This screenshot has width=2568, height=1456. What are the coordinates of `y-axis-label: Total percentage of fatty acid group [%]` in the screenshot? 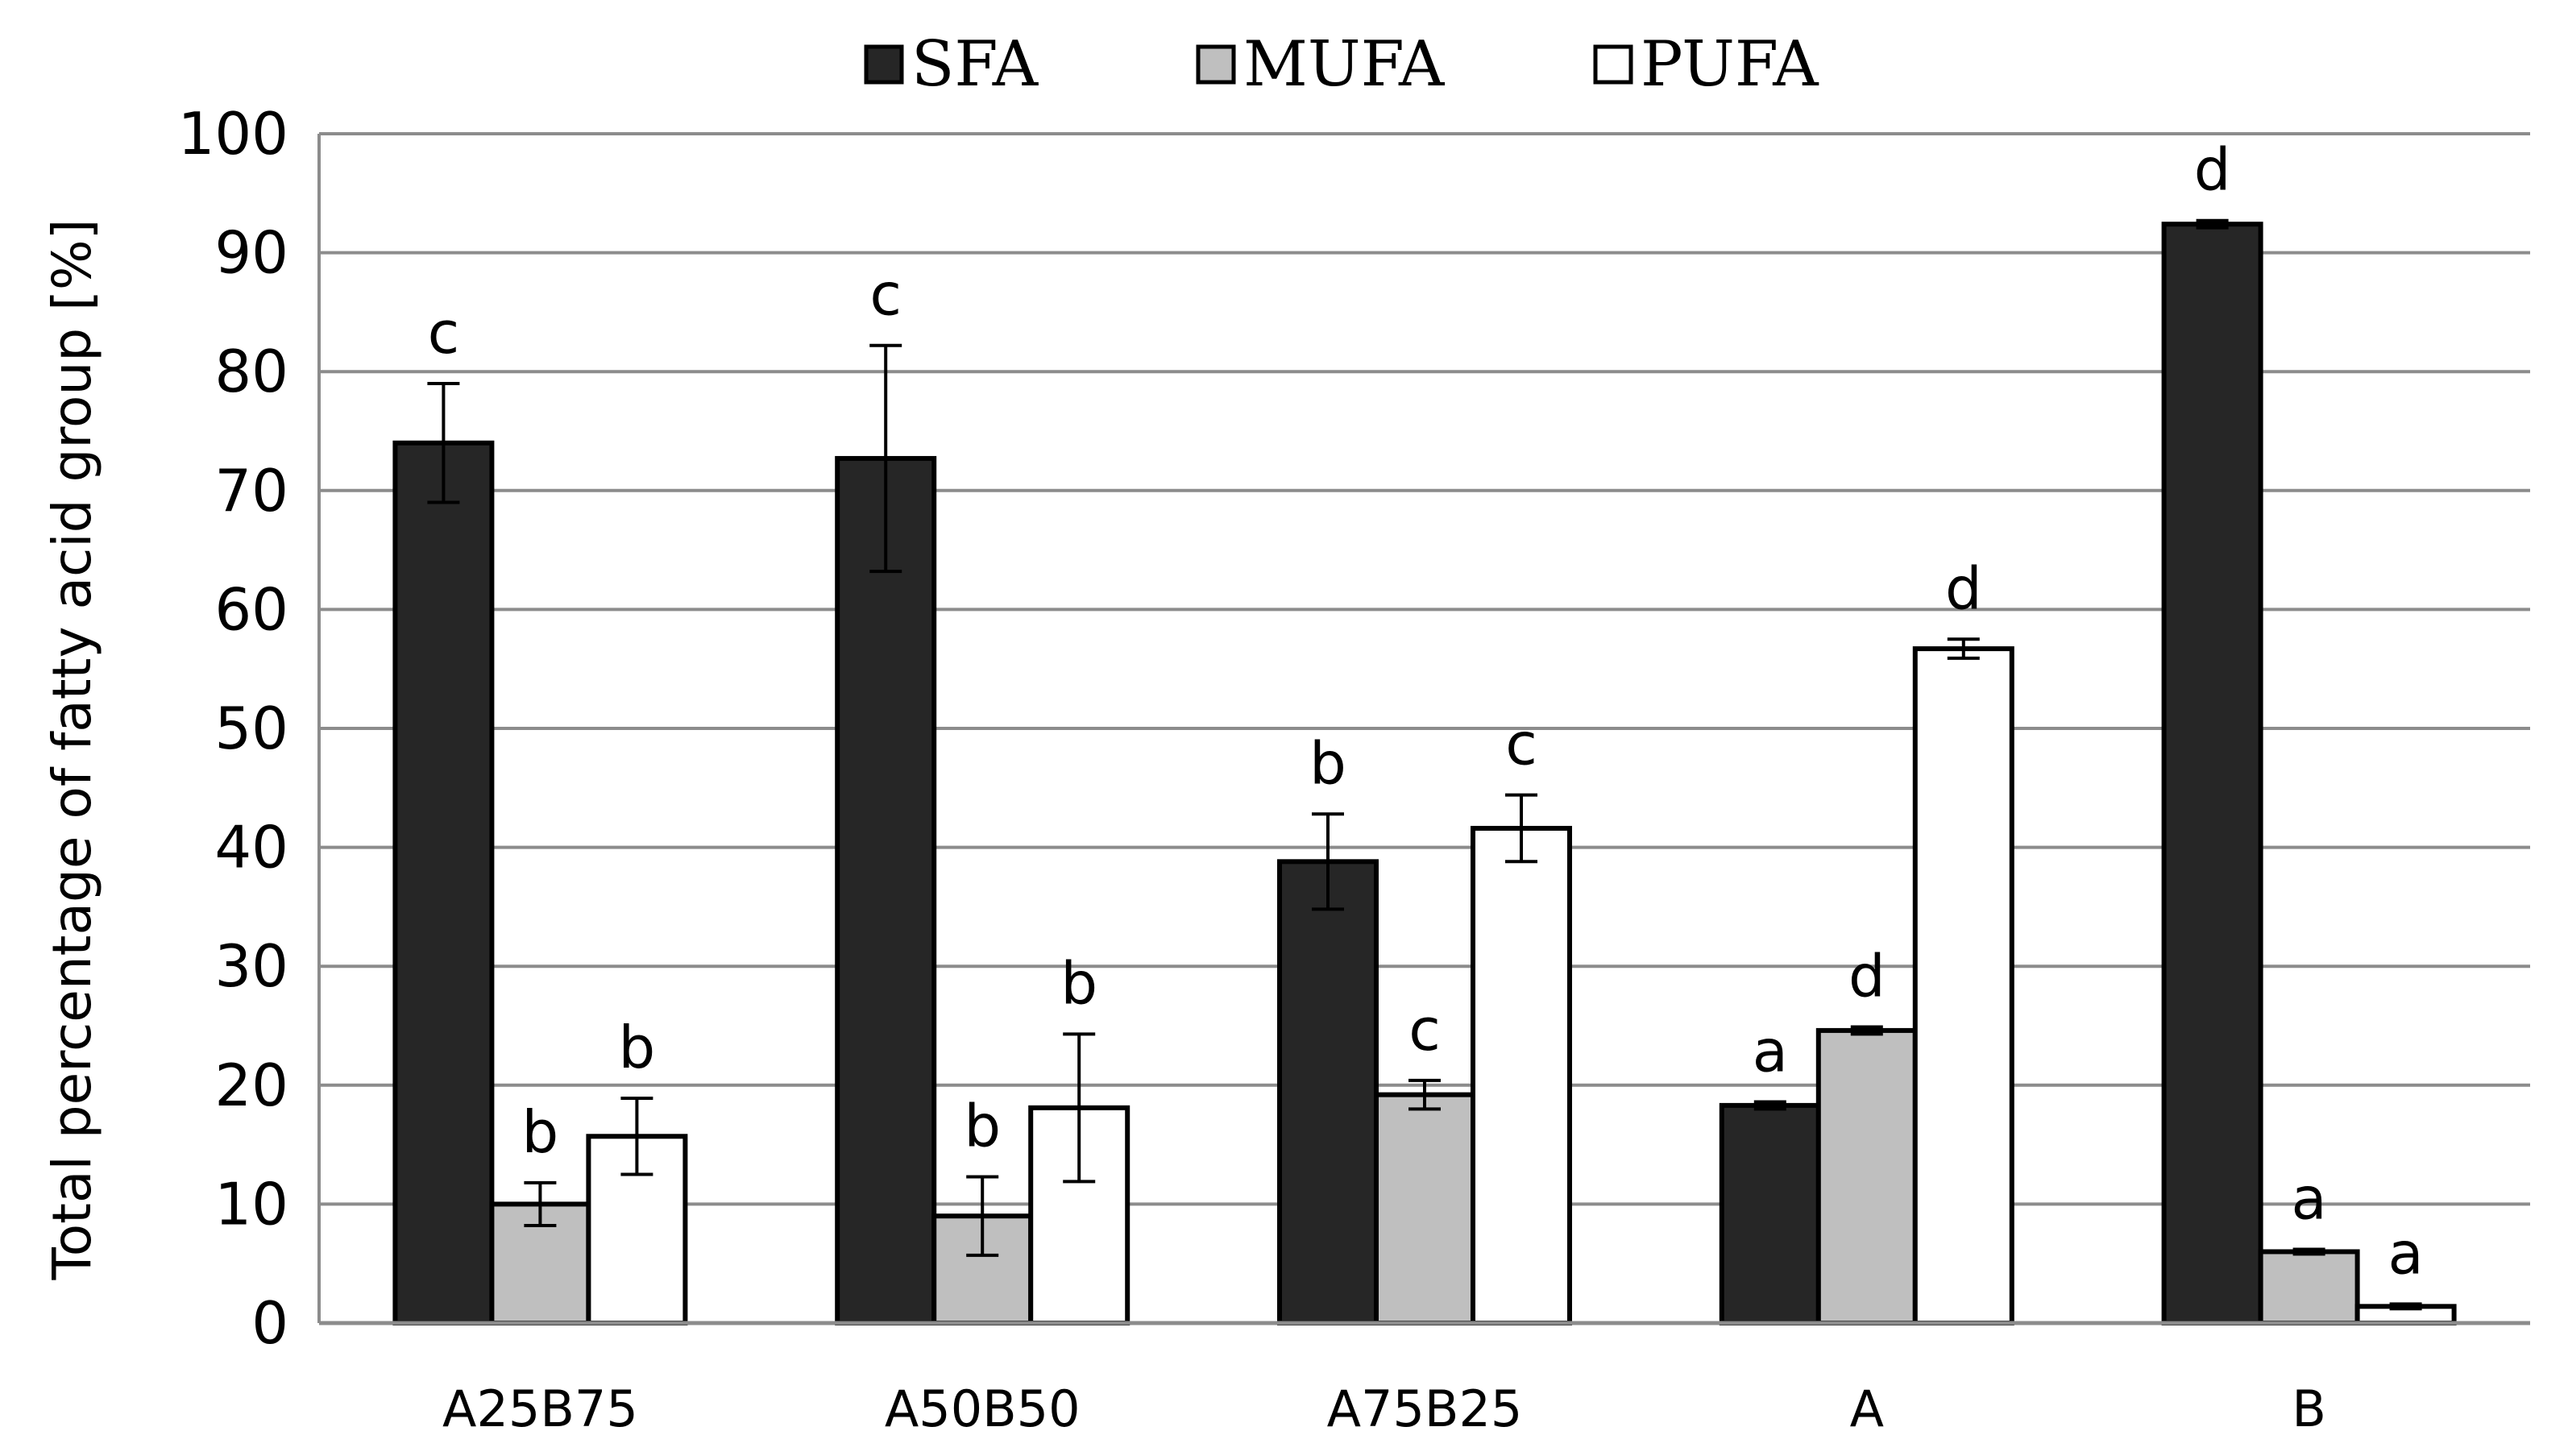 It's located at (72, 750).